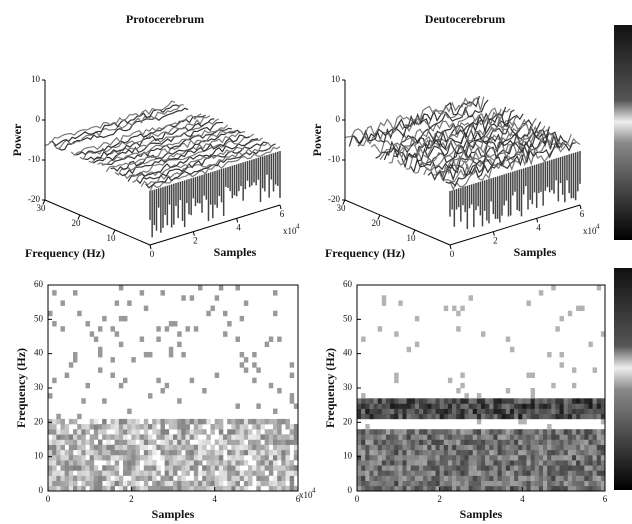 The width and height of the screenshot is (632, 524). What do you see at coordinates (77, 223) in the screenshot?
I see `y-tick-label: 20` at bounding box center [77, 223].